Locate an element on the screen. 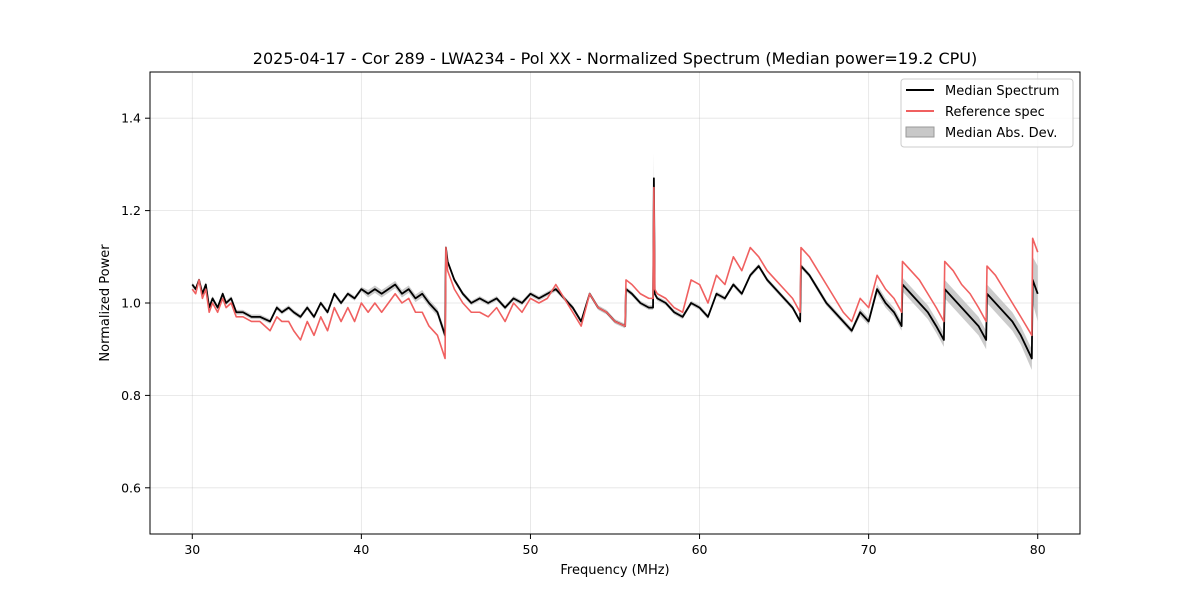  y-tick-label: 0.8 is located at coordinates (131, 395).